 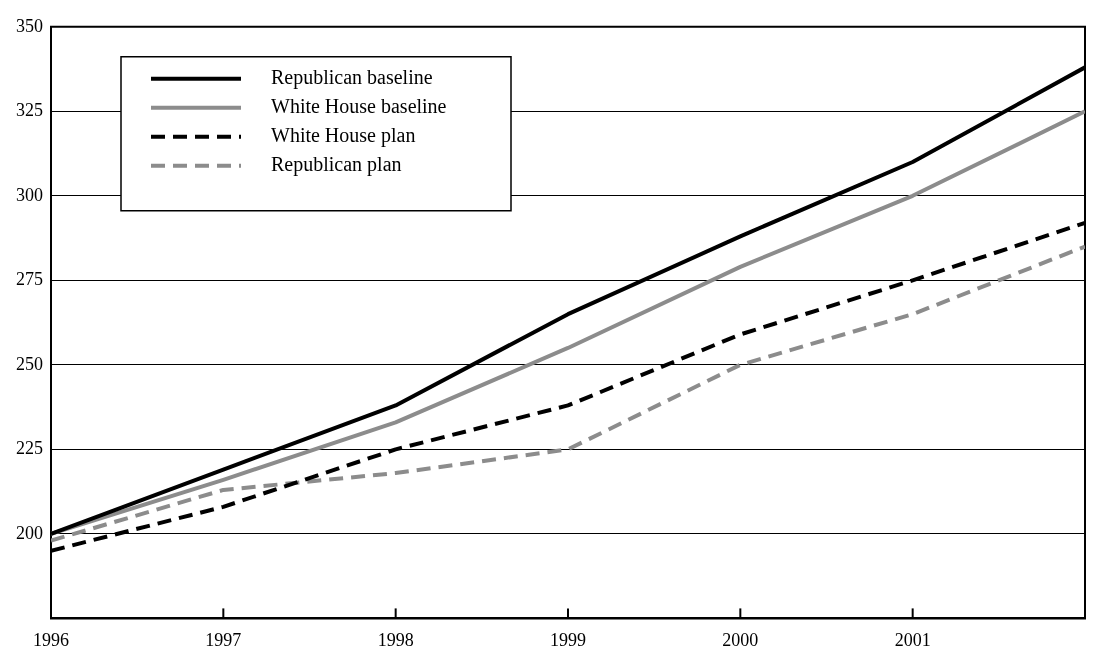 I want to click on x-tick-label: 1998, so click(x=395, y=639).